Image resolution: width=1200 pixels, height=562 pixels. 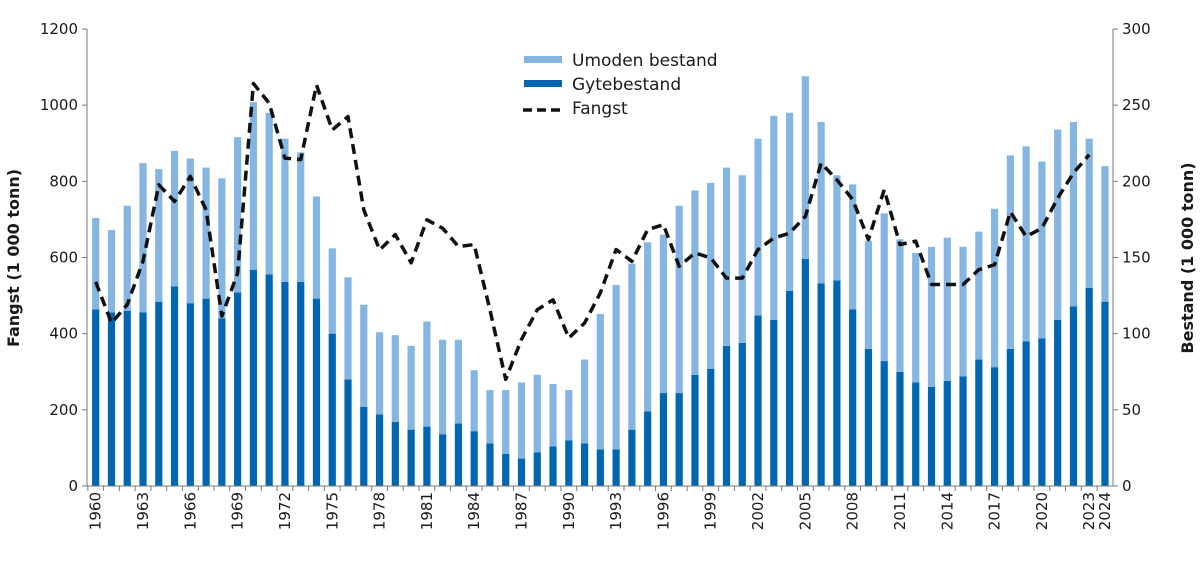 I want to click on bar-gytebestand-2000, so click(x=726, y=415).